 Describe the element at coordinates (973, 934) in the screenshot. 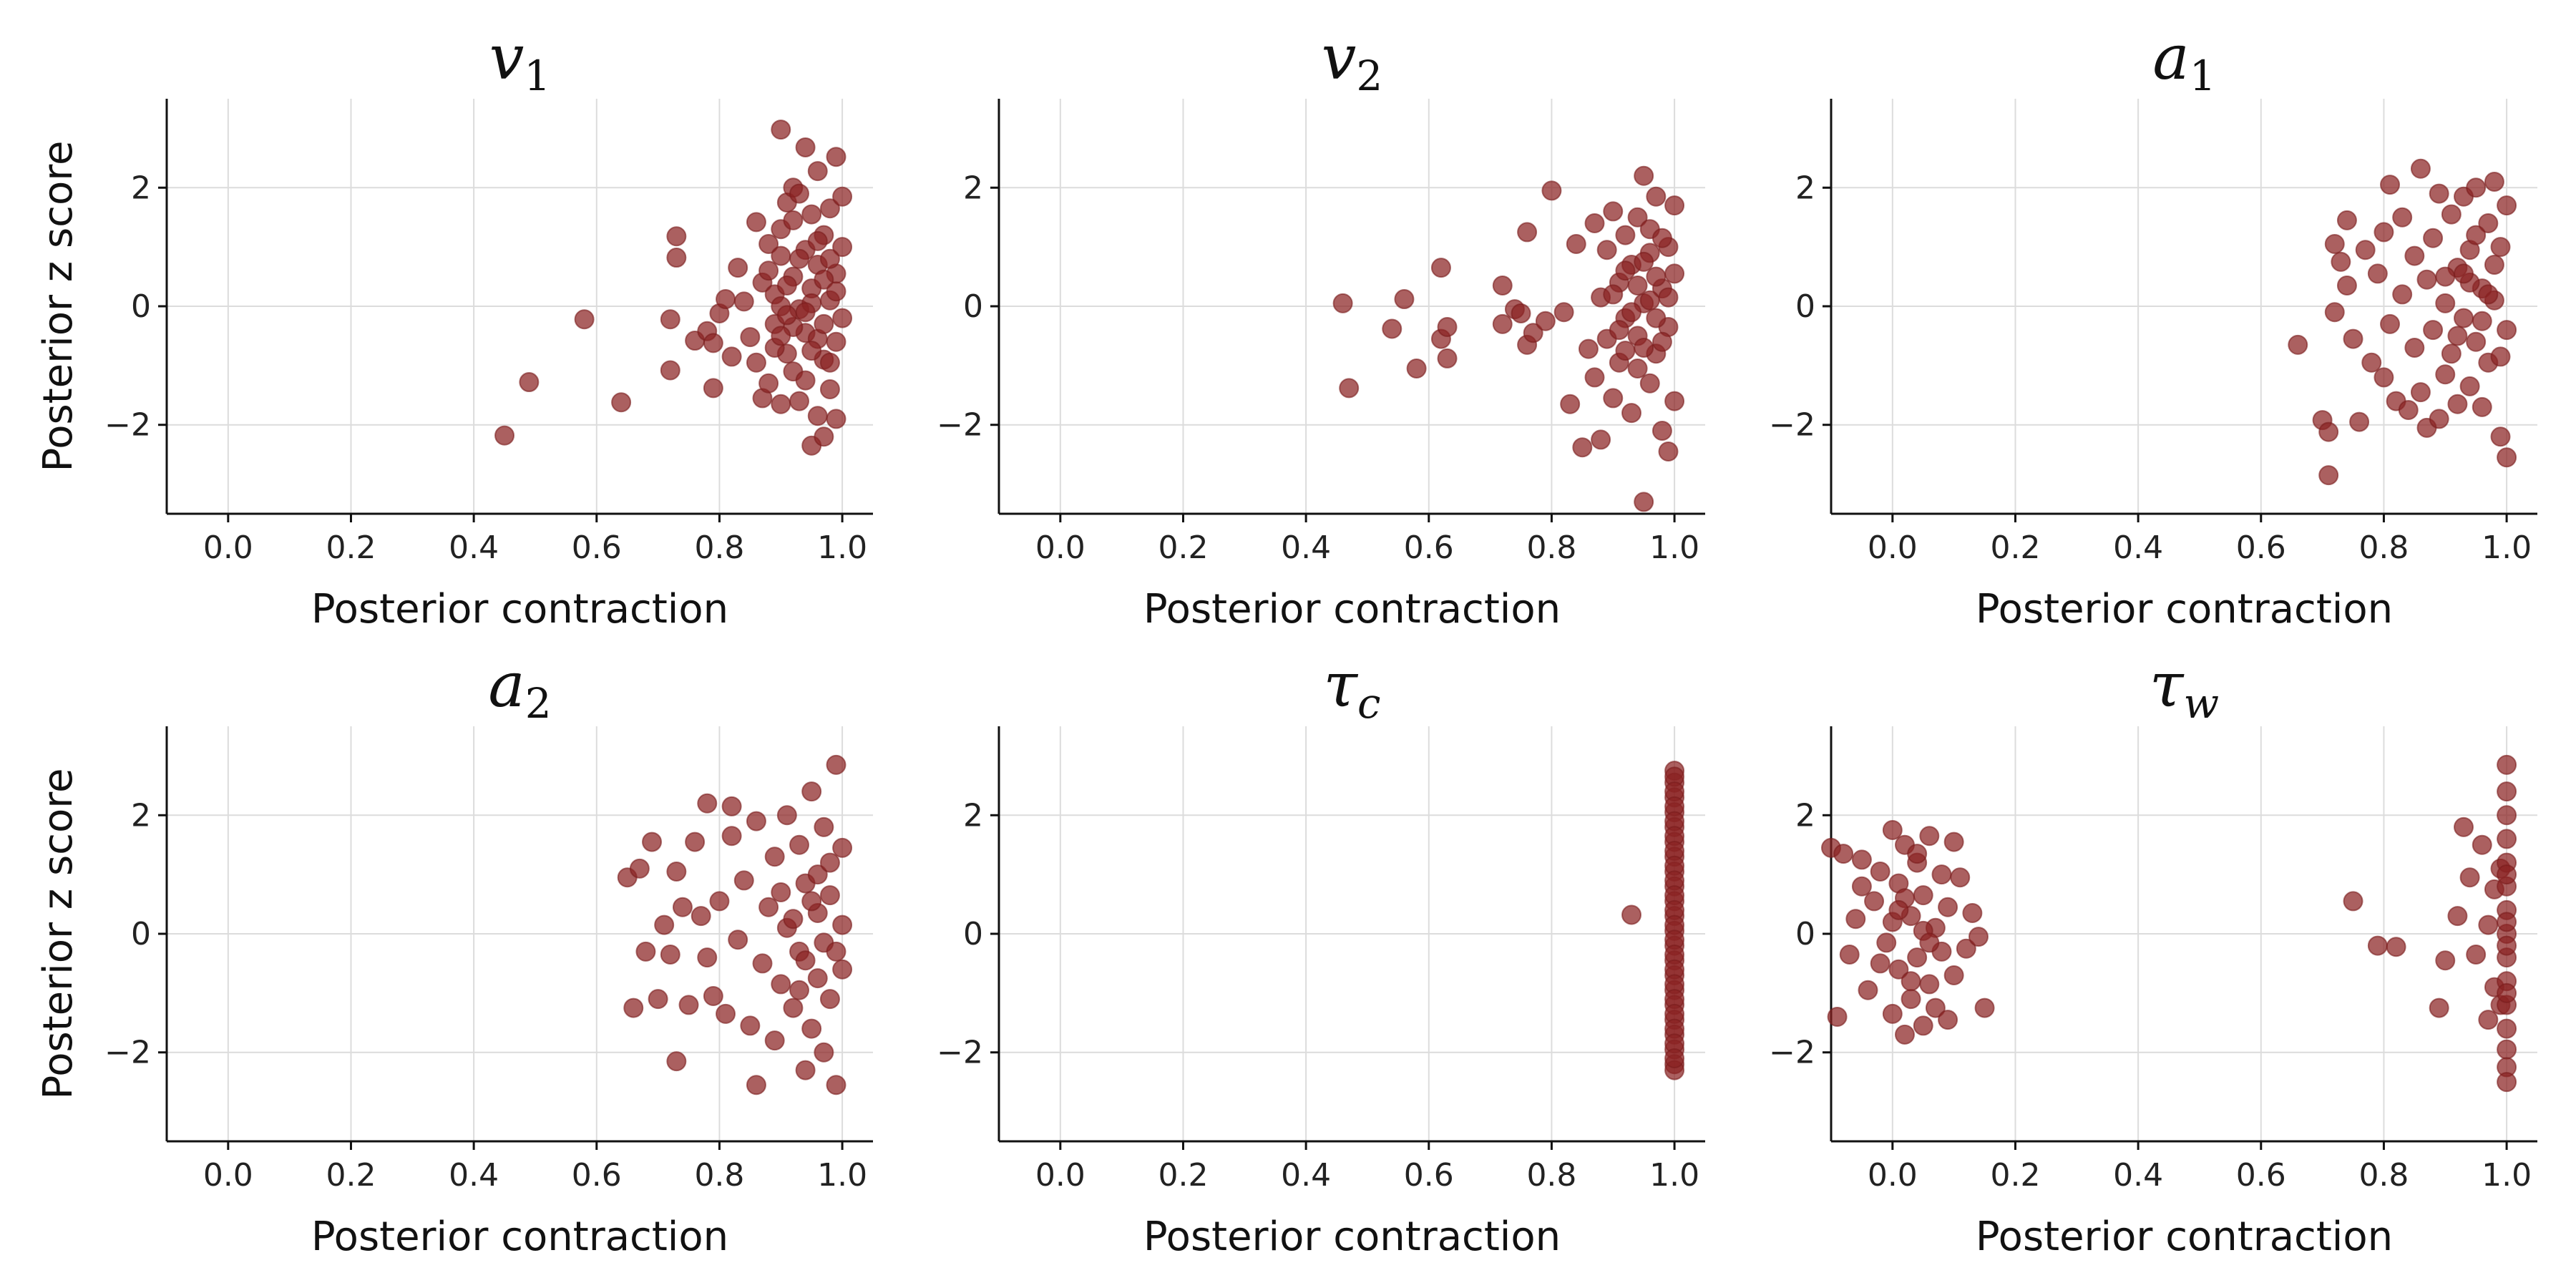

I see `y-tick-label: 0` at that location.